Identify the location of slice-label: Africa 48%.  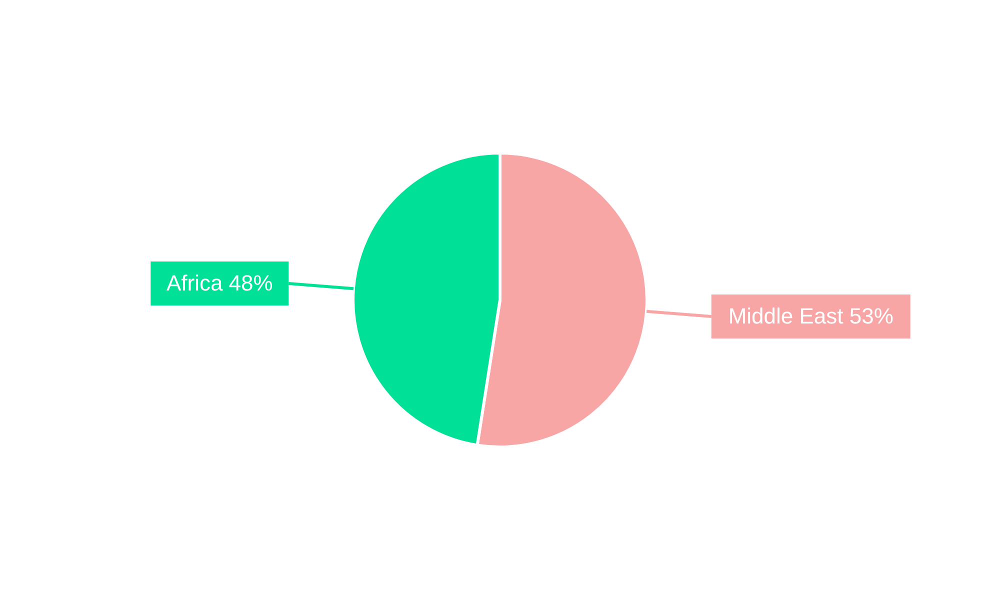
(219, 283).